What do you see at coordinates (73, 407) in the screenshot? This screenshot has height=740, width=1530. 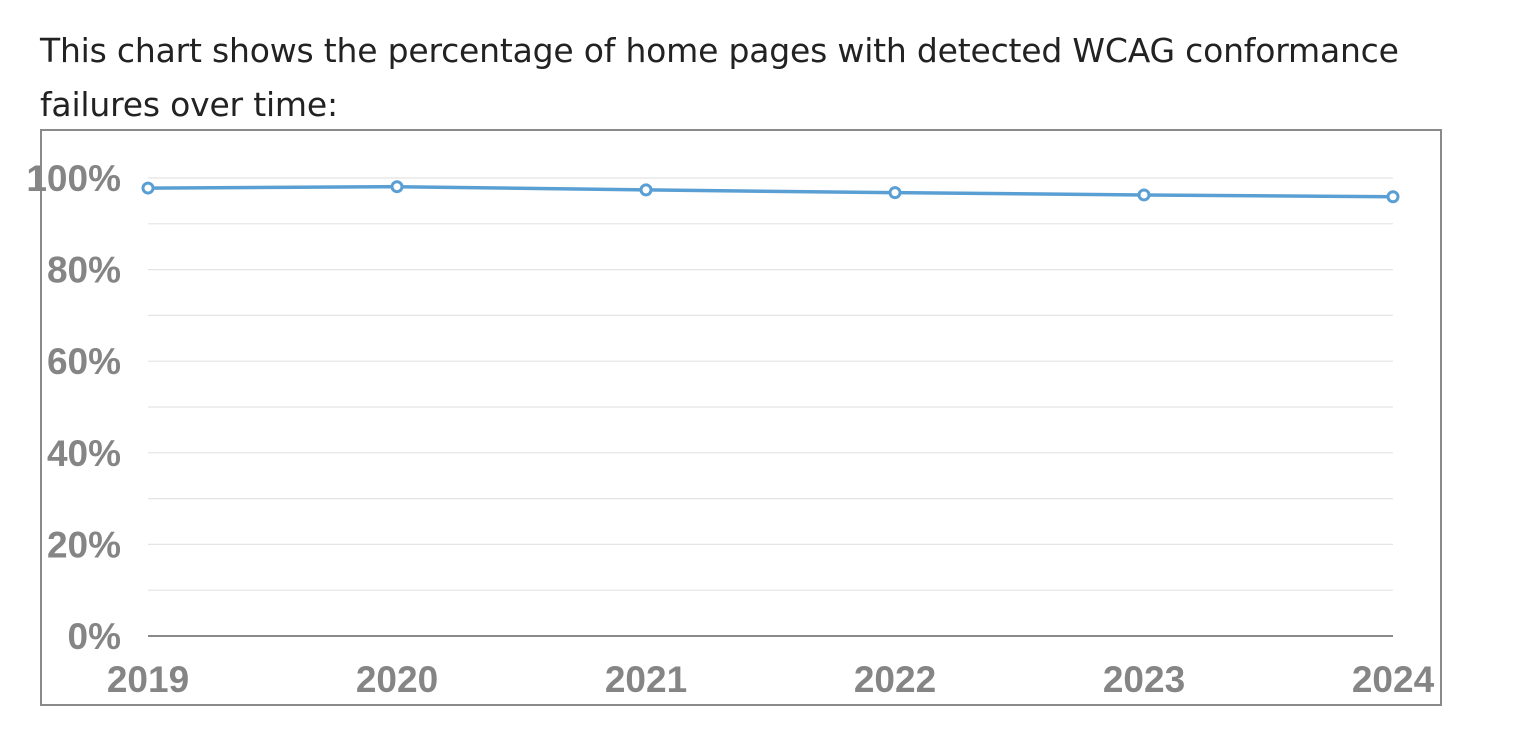 I see `y-axis-tick-labels: 0% 20% 40% 60% 80% 100%` at bounding box center [73, 407].